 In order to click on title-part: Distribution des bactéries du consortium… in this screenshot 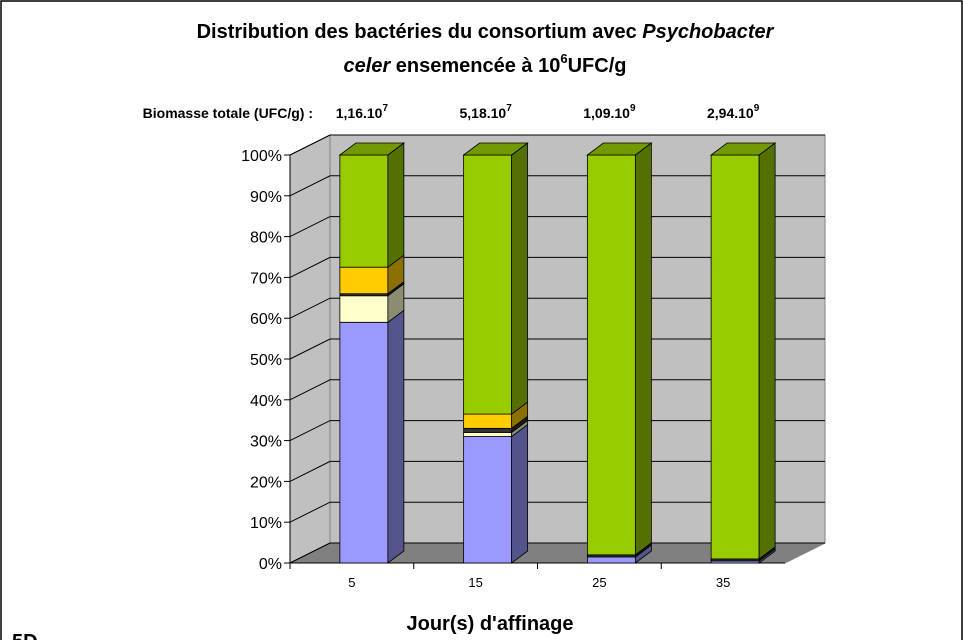, I will do `click(420, 32)`.